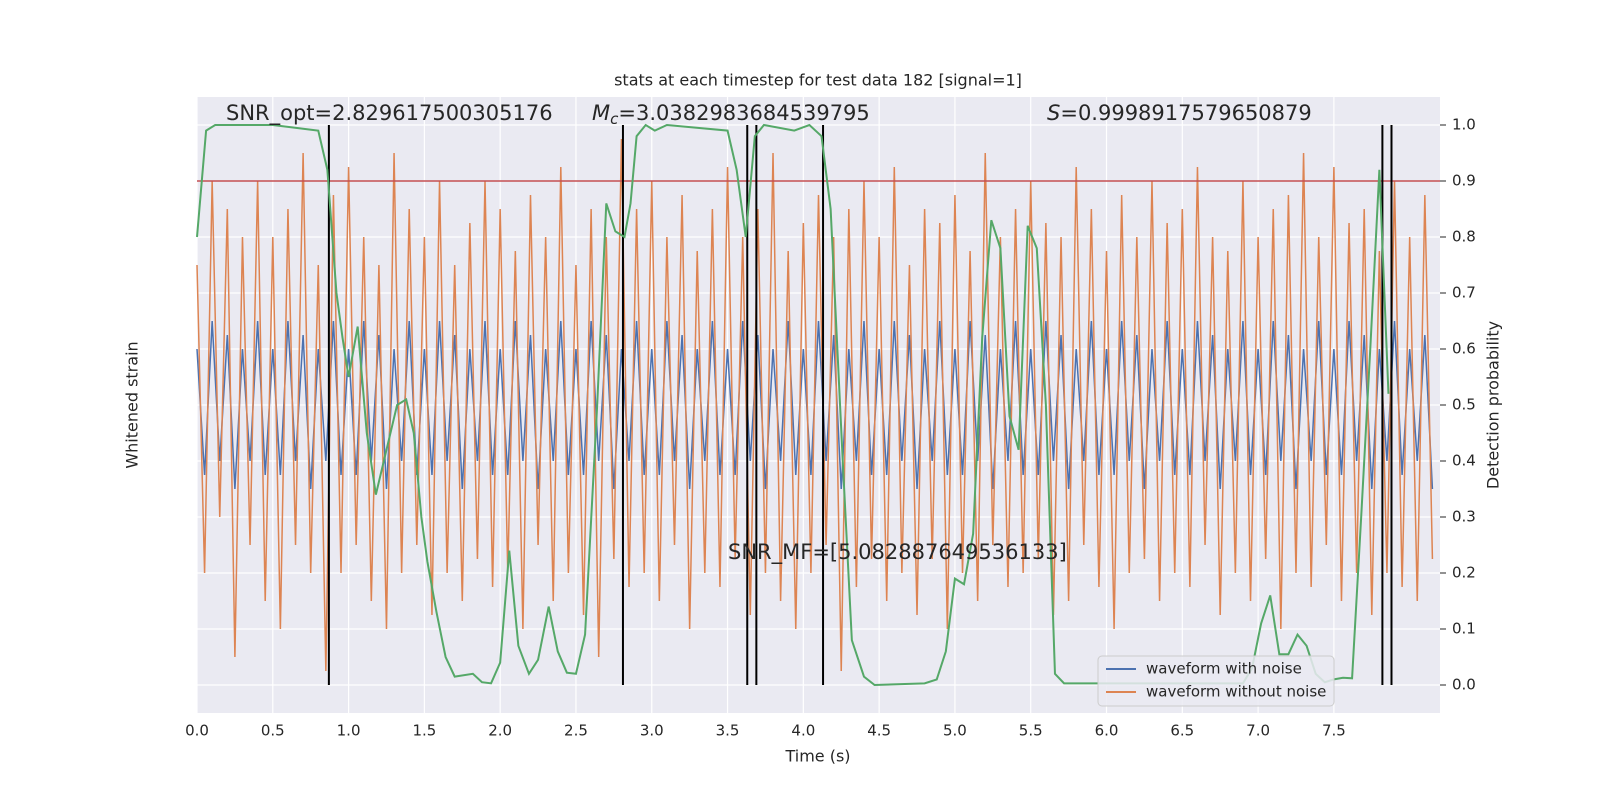  Describe the element at coordinates (1464, 685) in the screenshot. I see `y2-tick-label: 0.0` at that location.